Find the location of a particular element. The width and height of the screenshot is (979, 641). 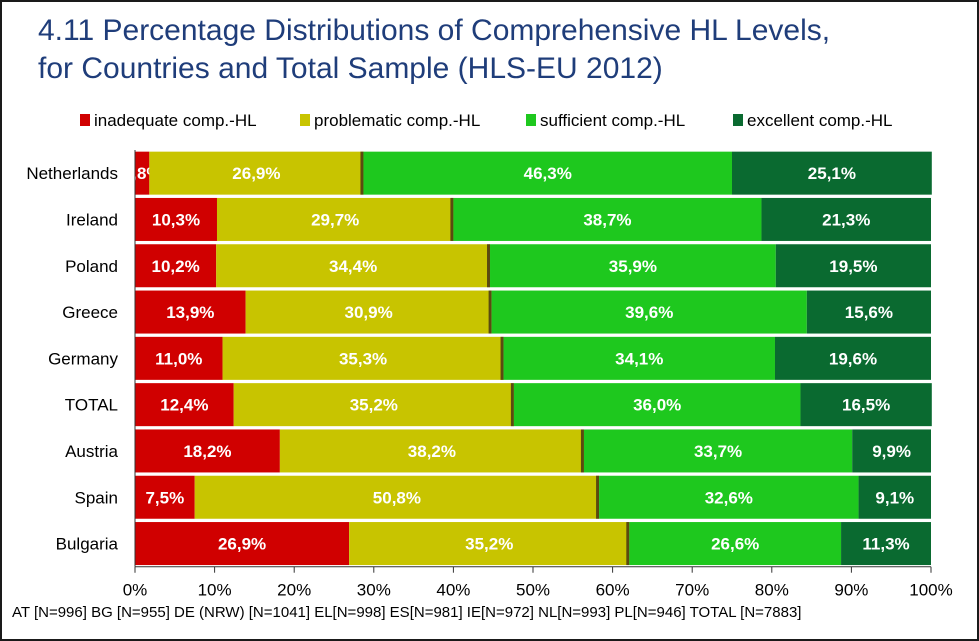

data-label-poland-inadequate-comp-hl: 10,2% is located at coordinates (175, 266).